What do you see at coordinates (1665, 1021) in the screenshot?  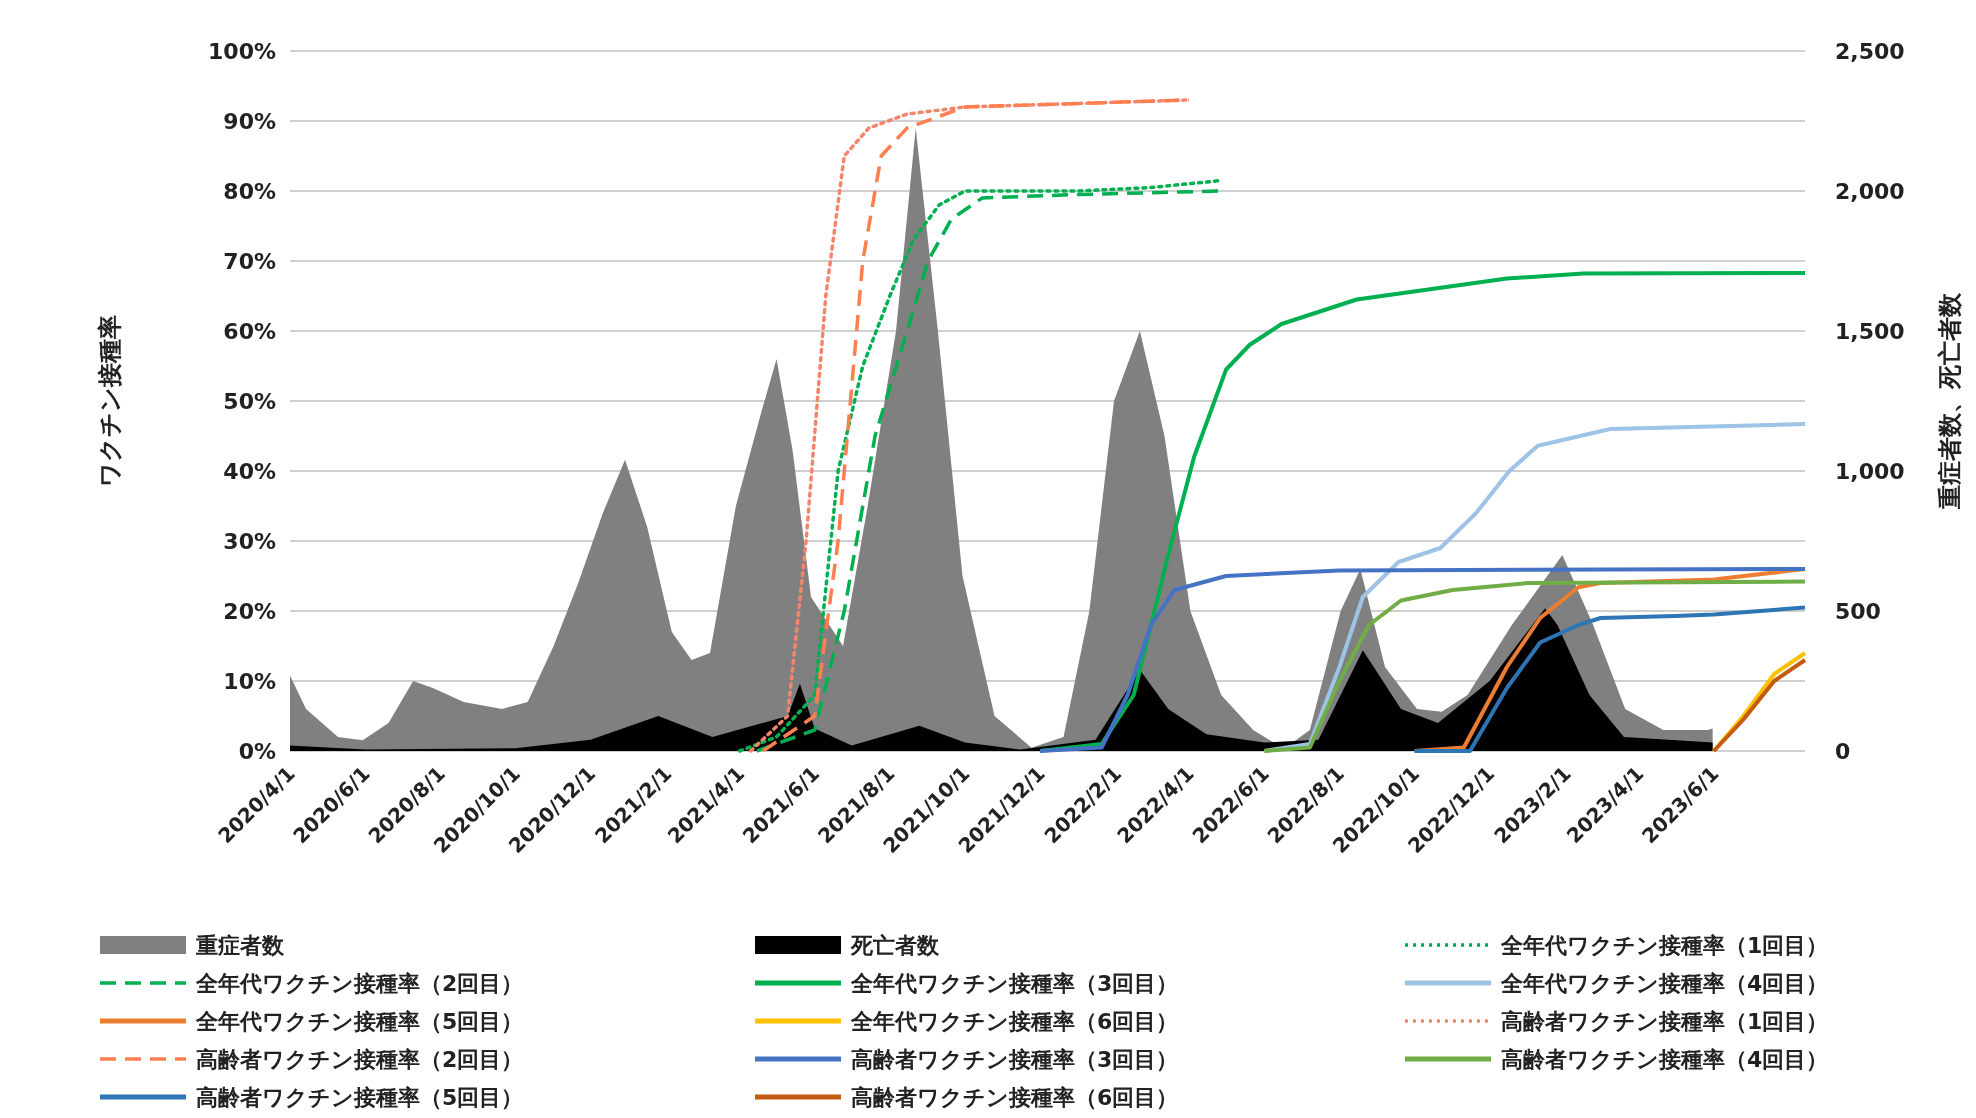 I see `legend-label: 高齢者ワクチン接種率（1回目）` at bounding box center [1665, 1021].